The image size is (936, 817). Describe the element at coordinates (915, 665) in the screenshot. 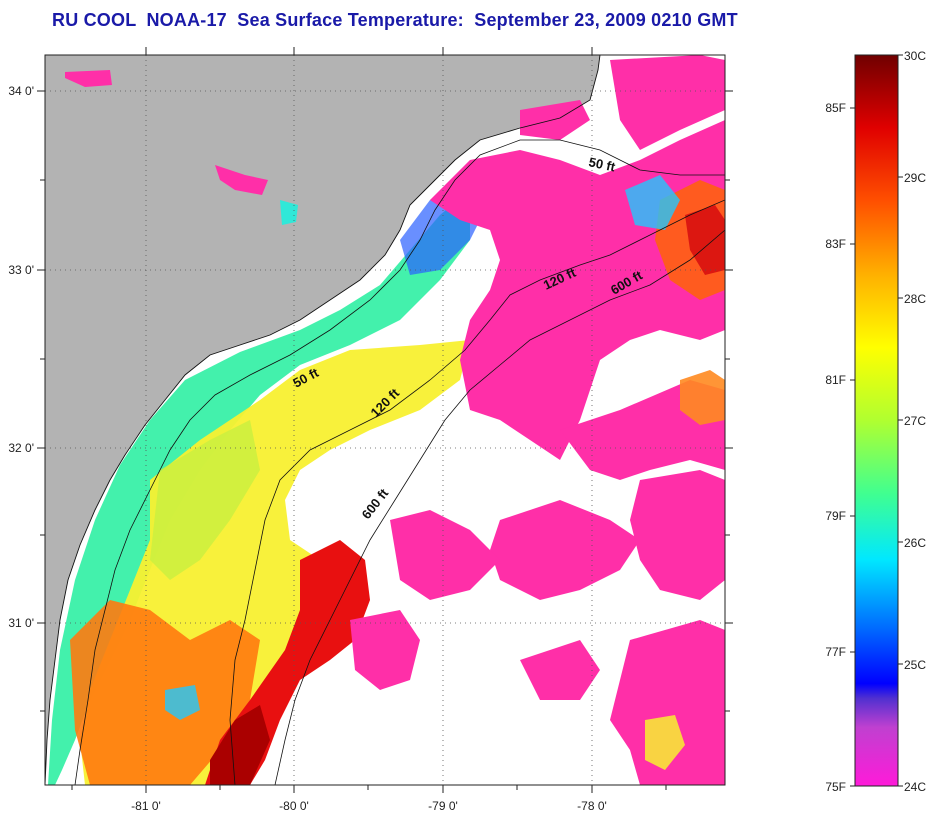

I see `scale-c-25: 25C` at that location.